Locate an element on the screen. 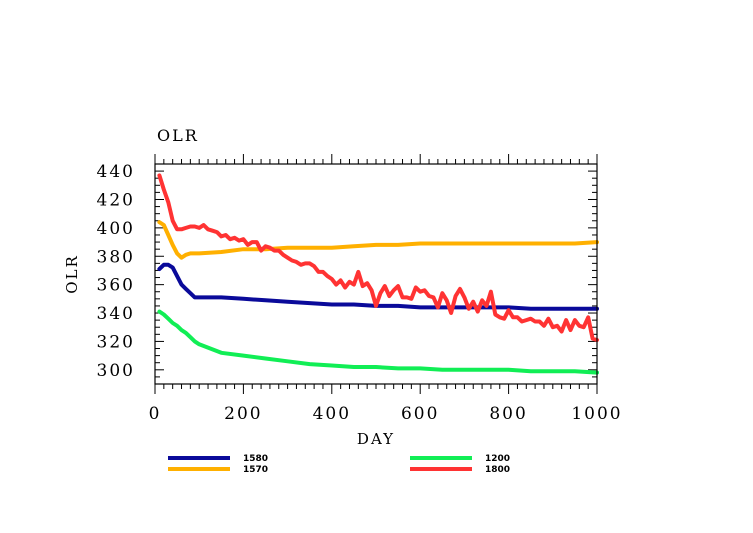 The height and width of the screenshot is (533, 753). x-tick-label: 200 is located at coordinates (243, 414).